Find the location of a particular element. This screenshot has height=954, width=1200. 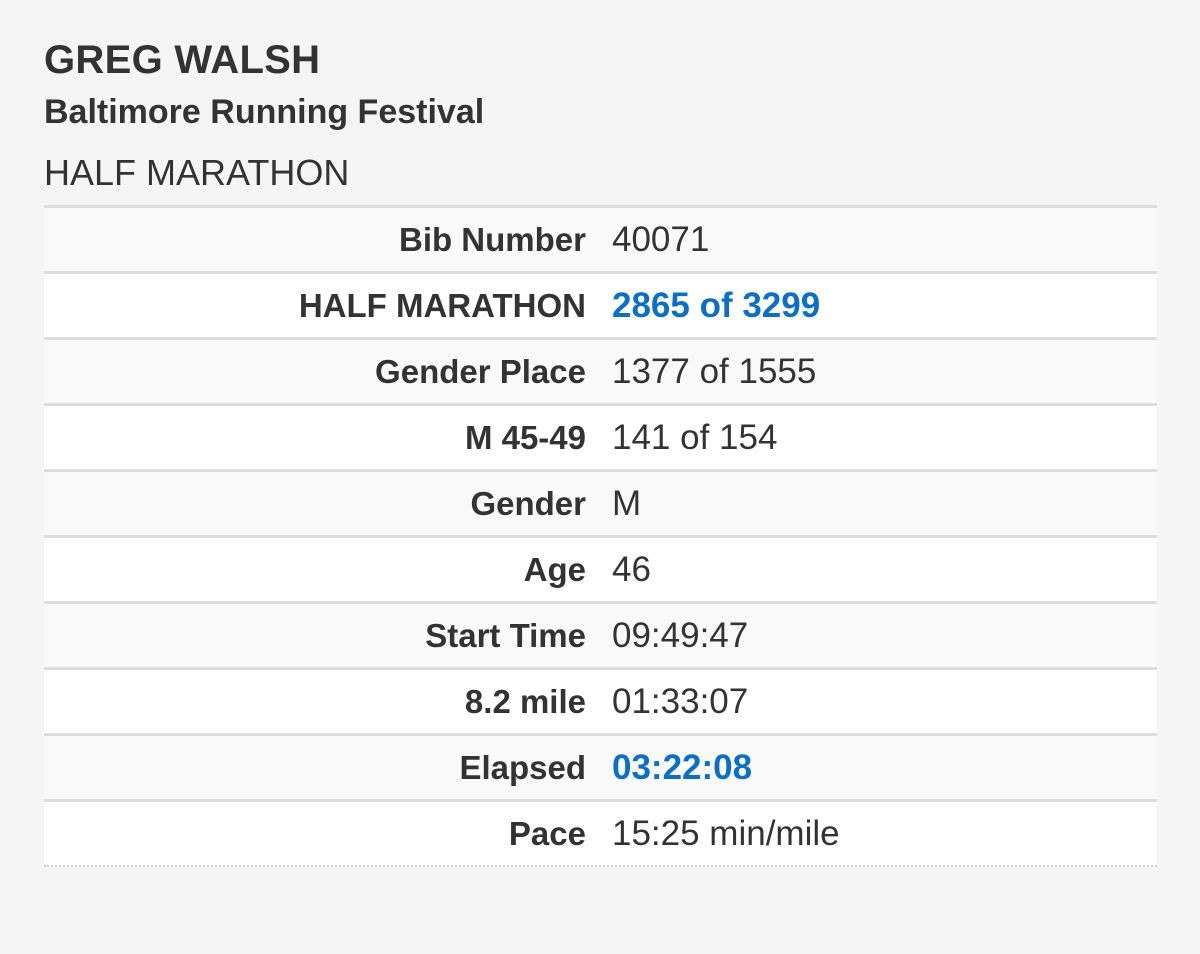

result-row-start-time: Start Time 09:49:47 is located at coordinates (600, 637).